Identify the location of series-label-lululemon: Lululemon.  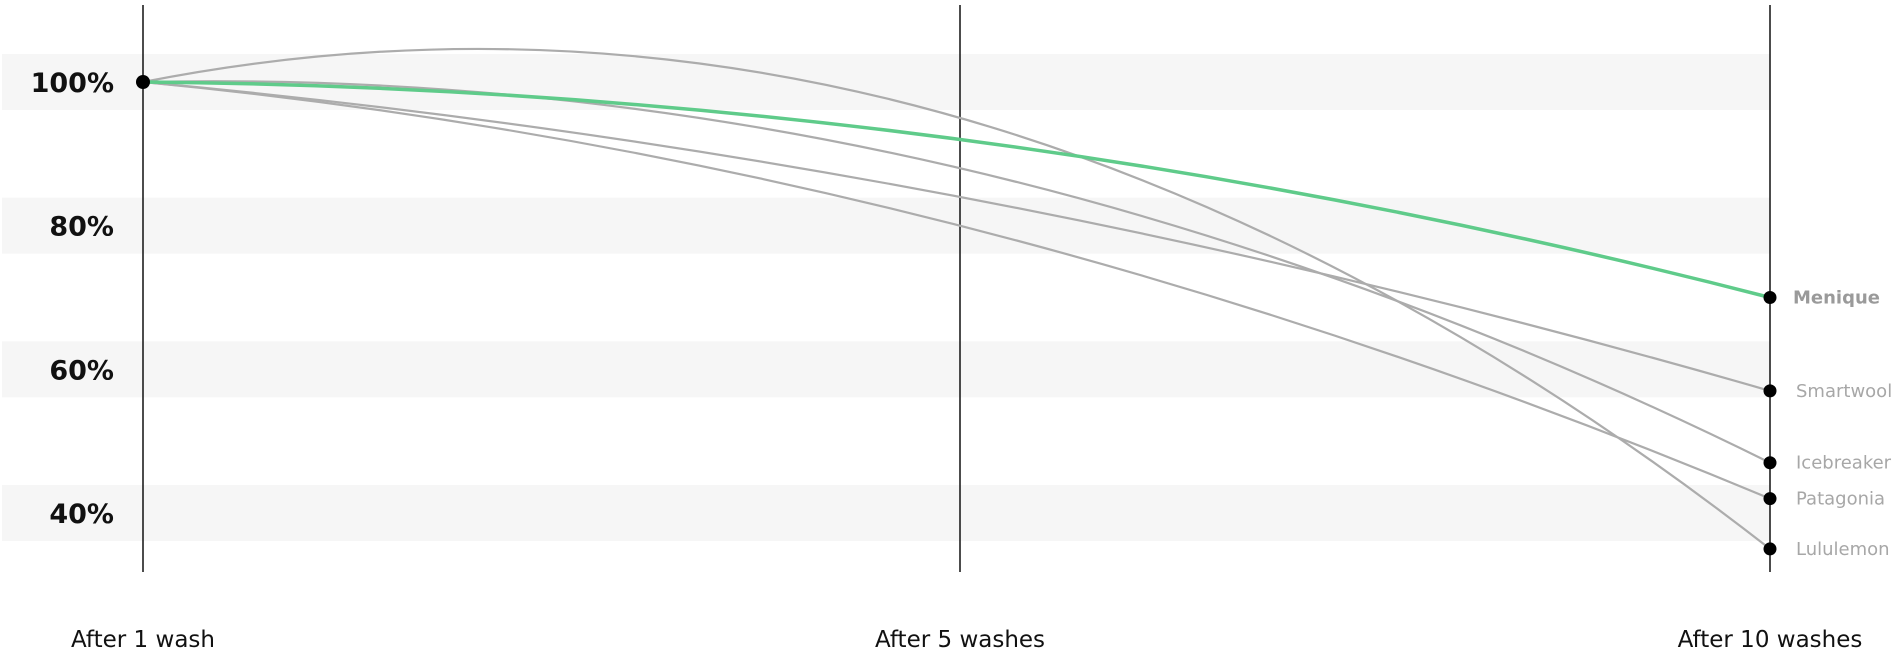
(1843, 549).